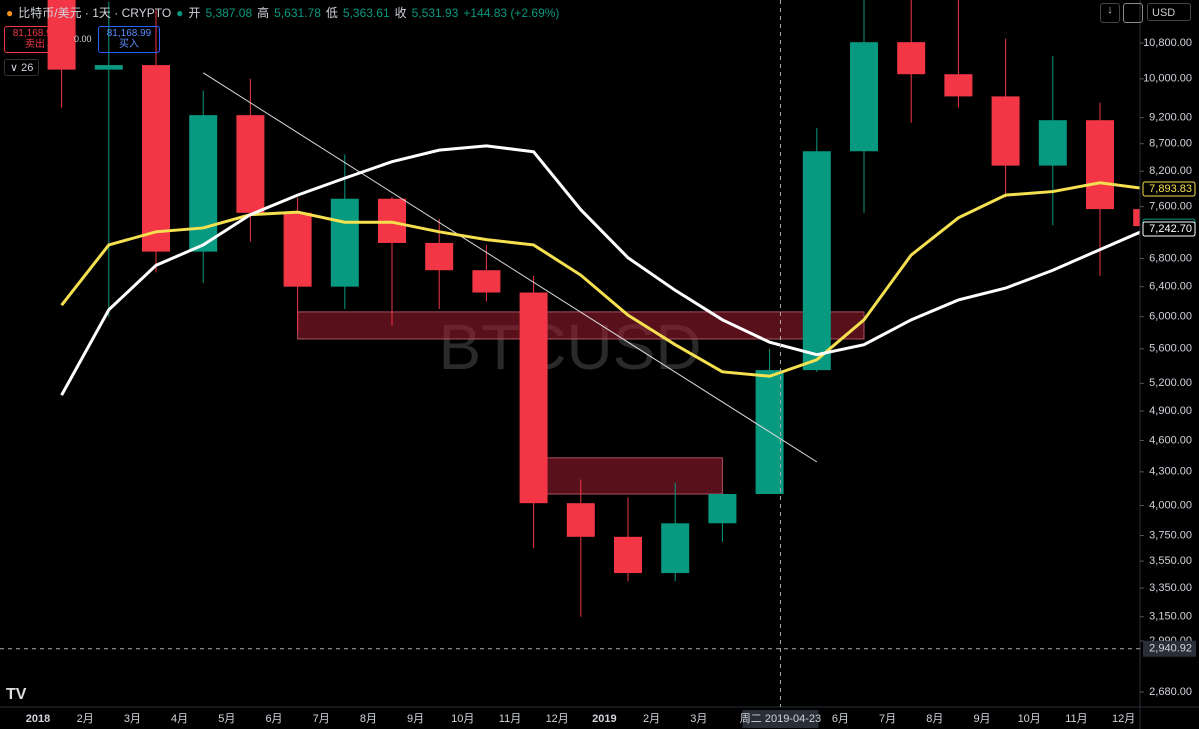 The height and width of the screenshot is (729, 1199). What do you see at coordinates (16, 694) in the screenshot?
I see `logo: TV` at bounding box center [16, 694].